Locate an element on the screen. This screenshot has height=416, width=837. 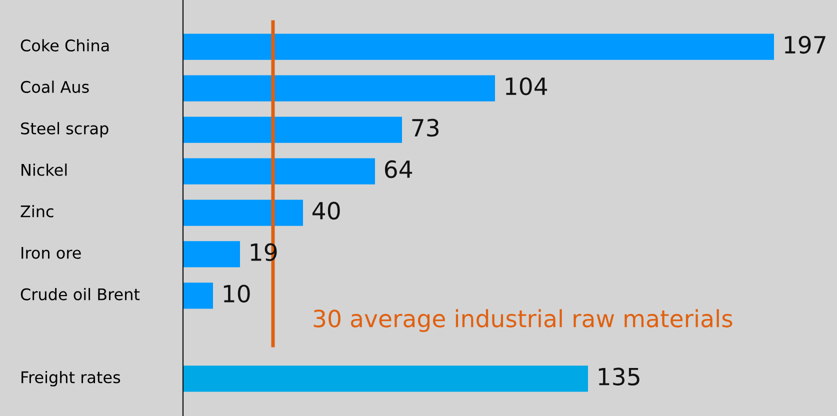
y-tick-label: Zinc is located at coordinates (37, 211).